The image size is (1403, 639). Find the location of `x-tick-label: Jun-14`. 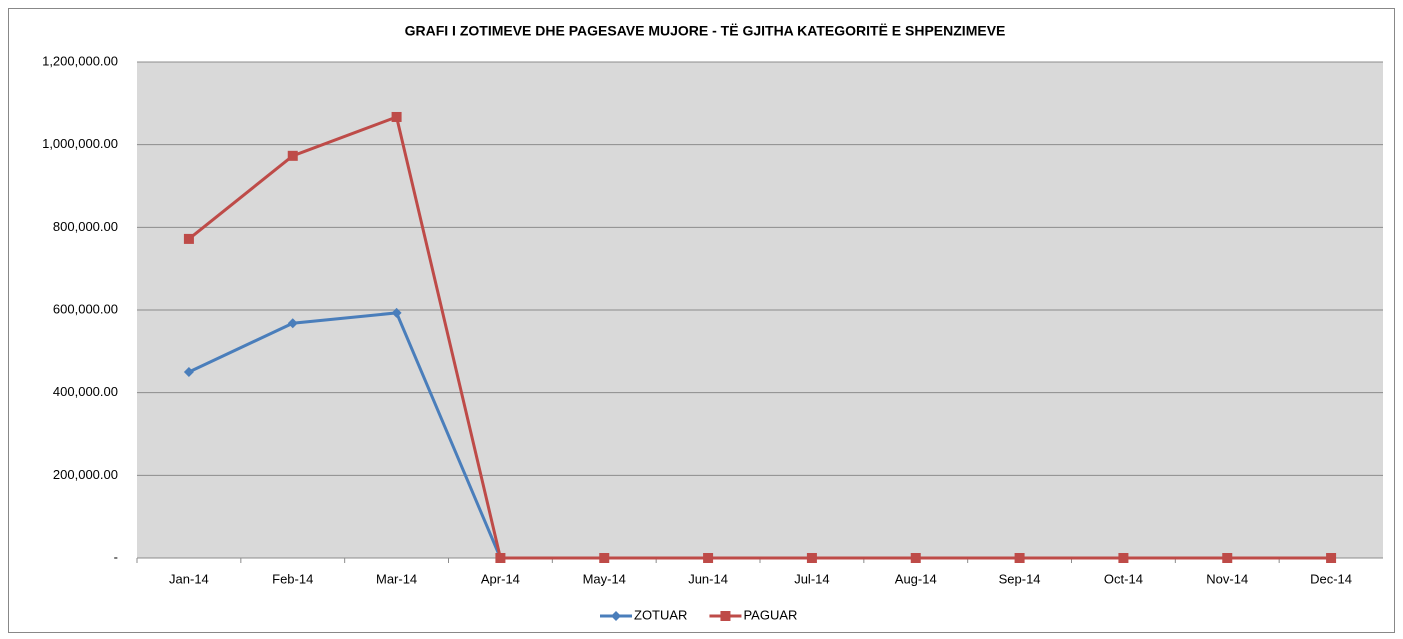

x-tick-label: Jun-14 is located at coordinates (708, 578).